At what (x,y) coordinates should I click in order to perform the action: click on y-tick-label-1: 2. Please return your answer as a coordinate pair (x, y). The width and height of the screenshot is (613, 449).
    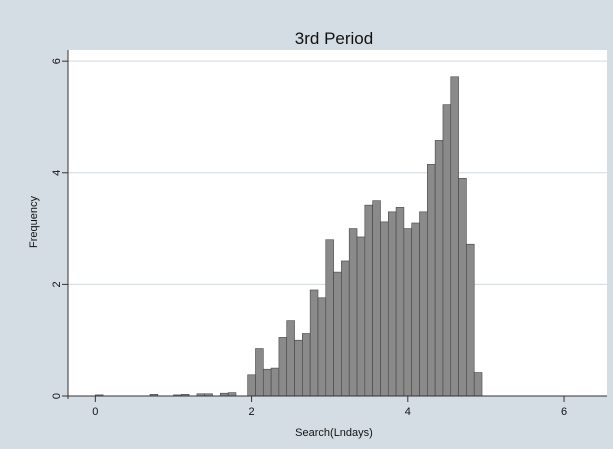
    Looking at the image, I should click on (57, 284).